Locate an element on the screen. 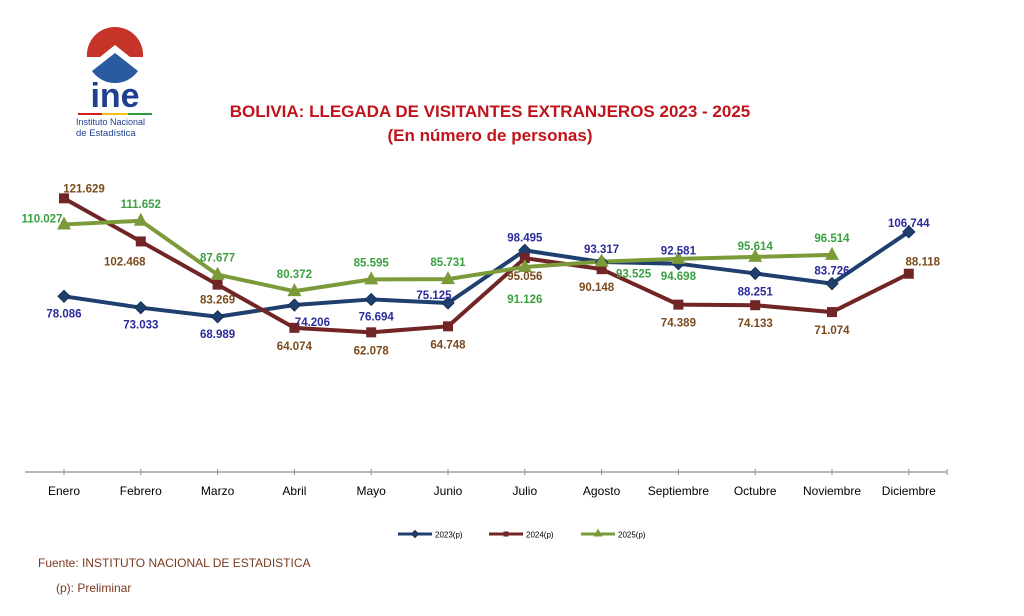  data-label: 74.133 is located at coordinates (755, 324).